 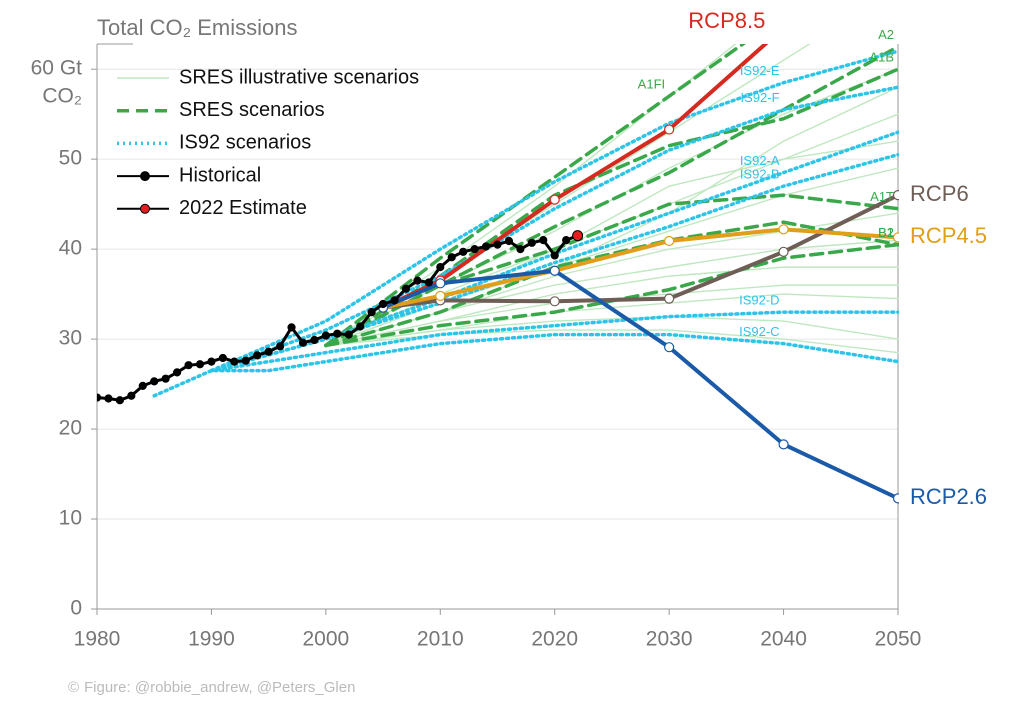 I want to click on x-tick-label: 2000, so click(x=325, y=639).